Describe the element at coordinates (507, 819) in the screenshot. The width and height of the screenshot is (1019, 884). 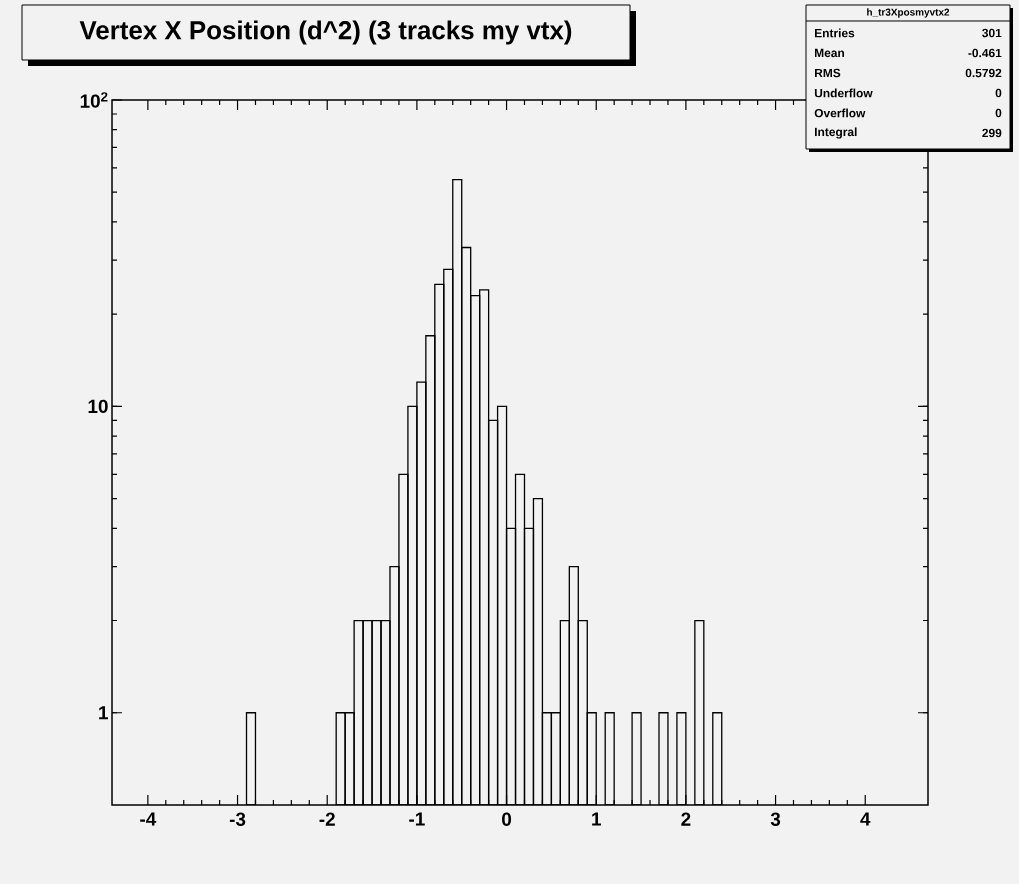
I see `x-tick-label: 0` at that location.